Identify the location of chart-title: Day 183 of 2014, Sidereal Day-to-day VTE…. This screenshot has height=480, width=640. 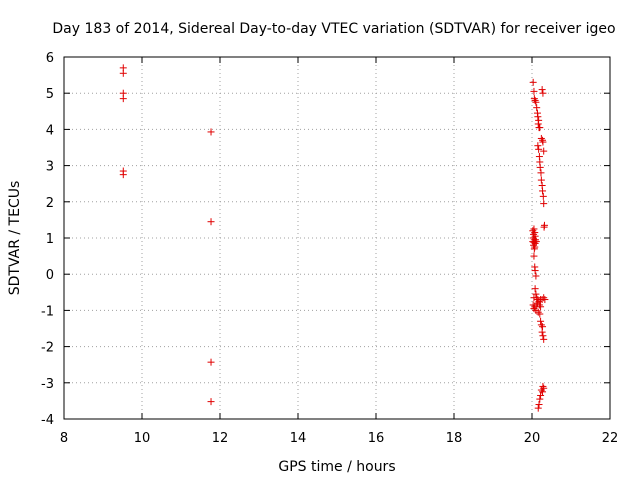
(333, 29).